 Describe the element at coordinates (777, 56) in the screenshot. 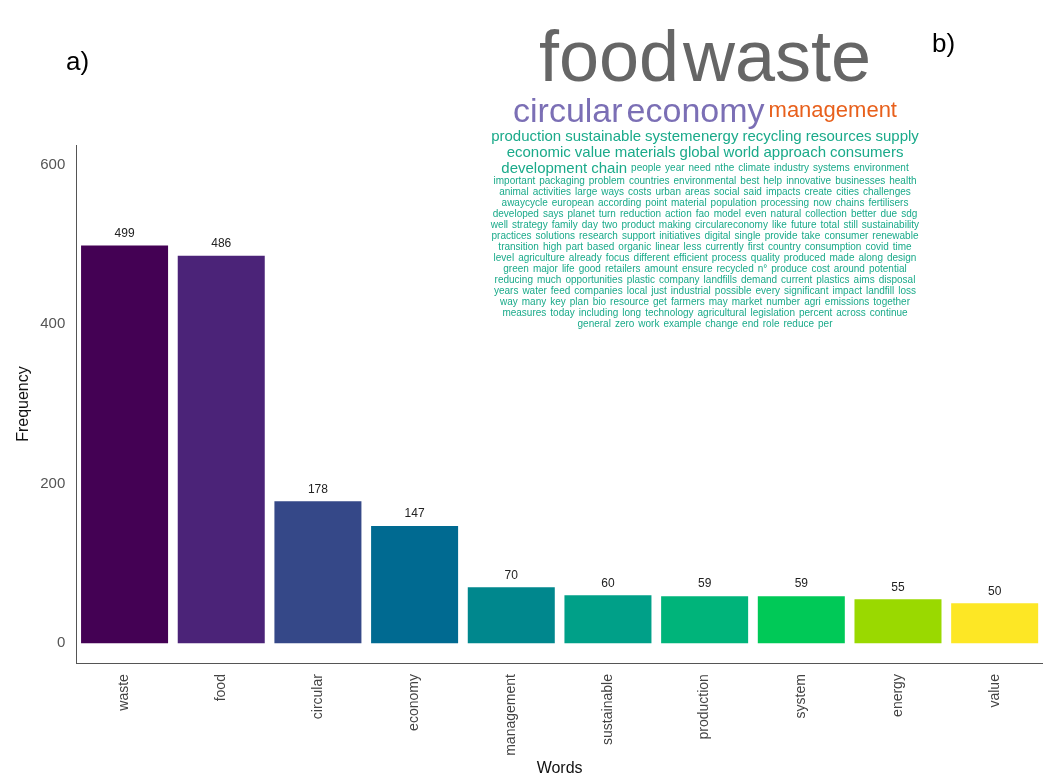

I see `category-label: waste` at that location.